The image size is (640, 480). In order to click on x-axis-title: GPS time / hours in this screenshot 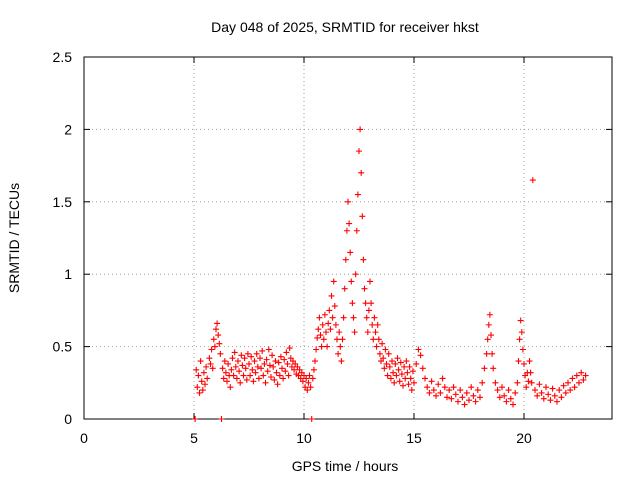, I will do `click(345, 466)`.